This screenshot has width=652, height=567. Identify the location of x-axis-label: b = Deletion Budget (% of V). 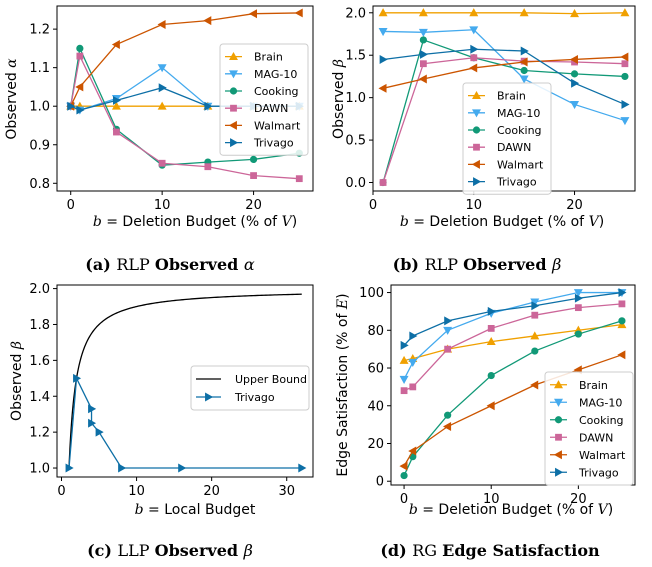
(195, 222).